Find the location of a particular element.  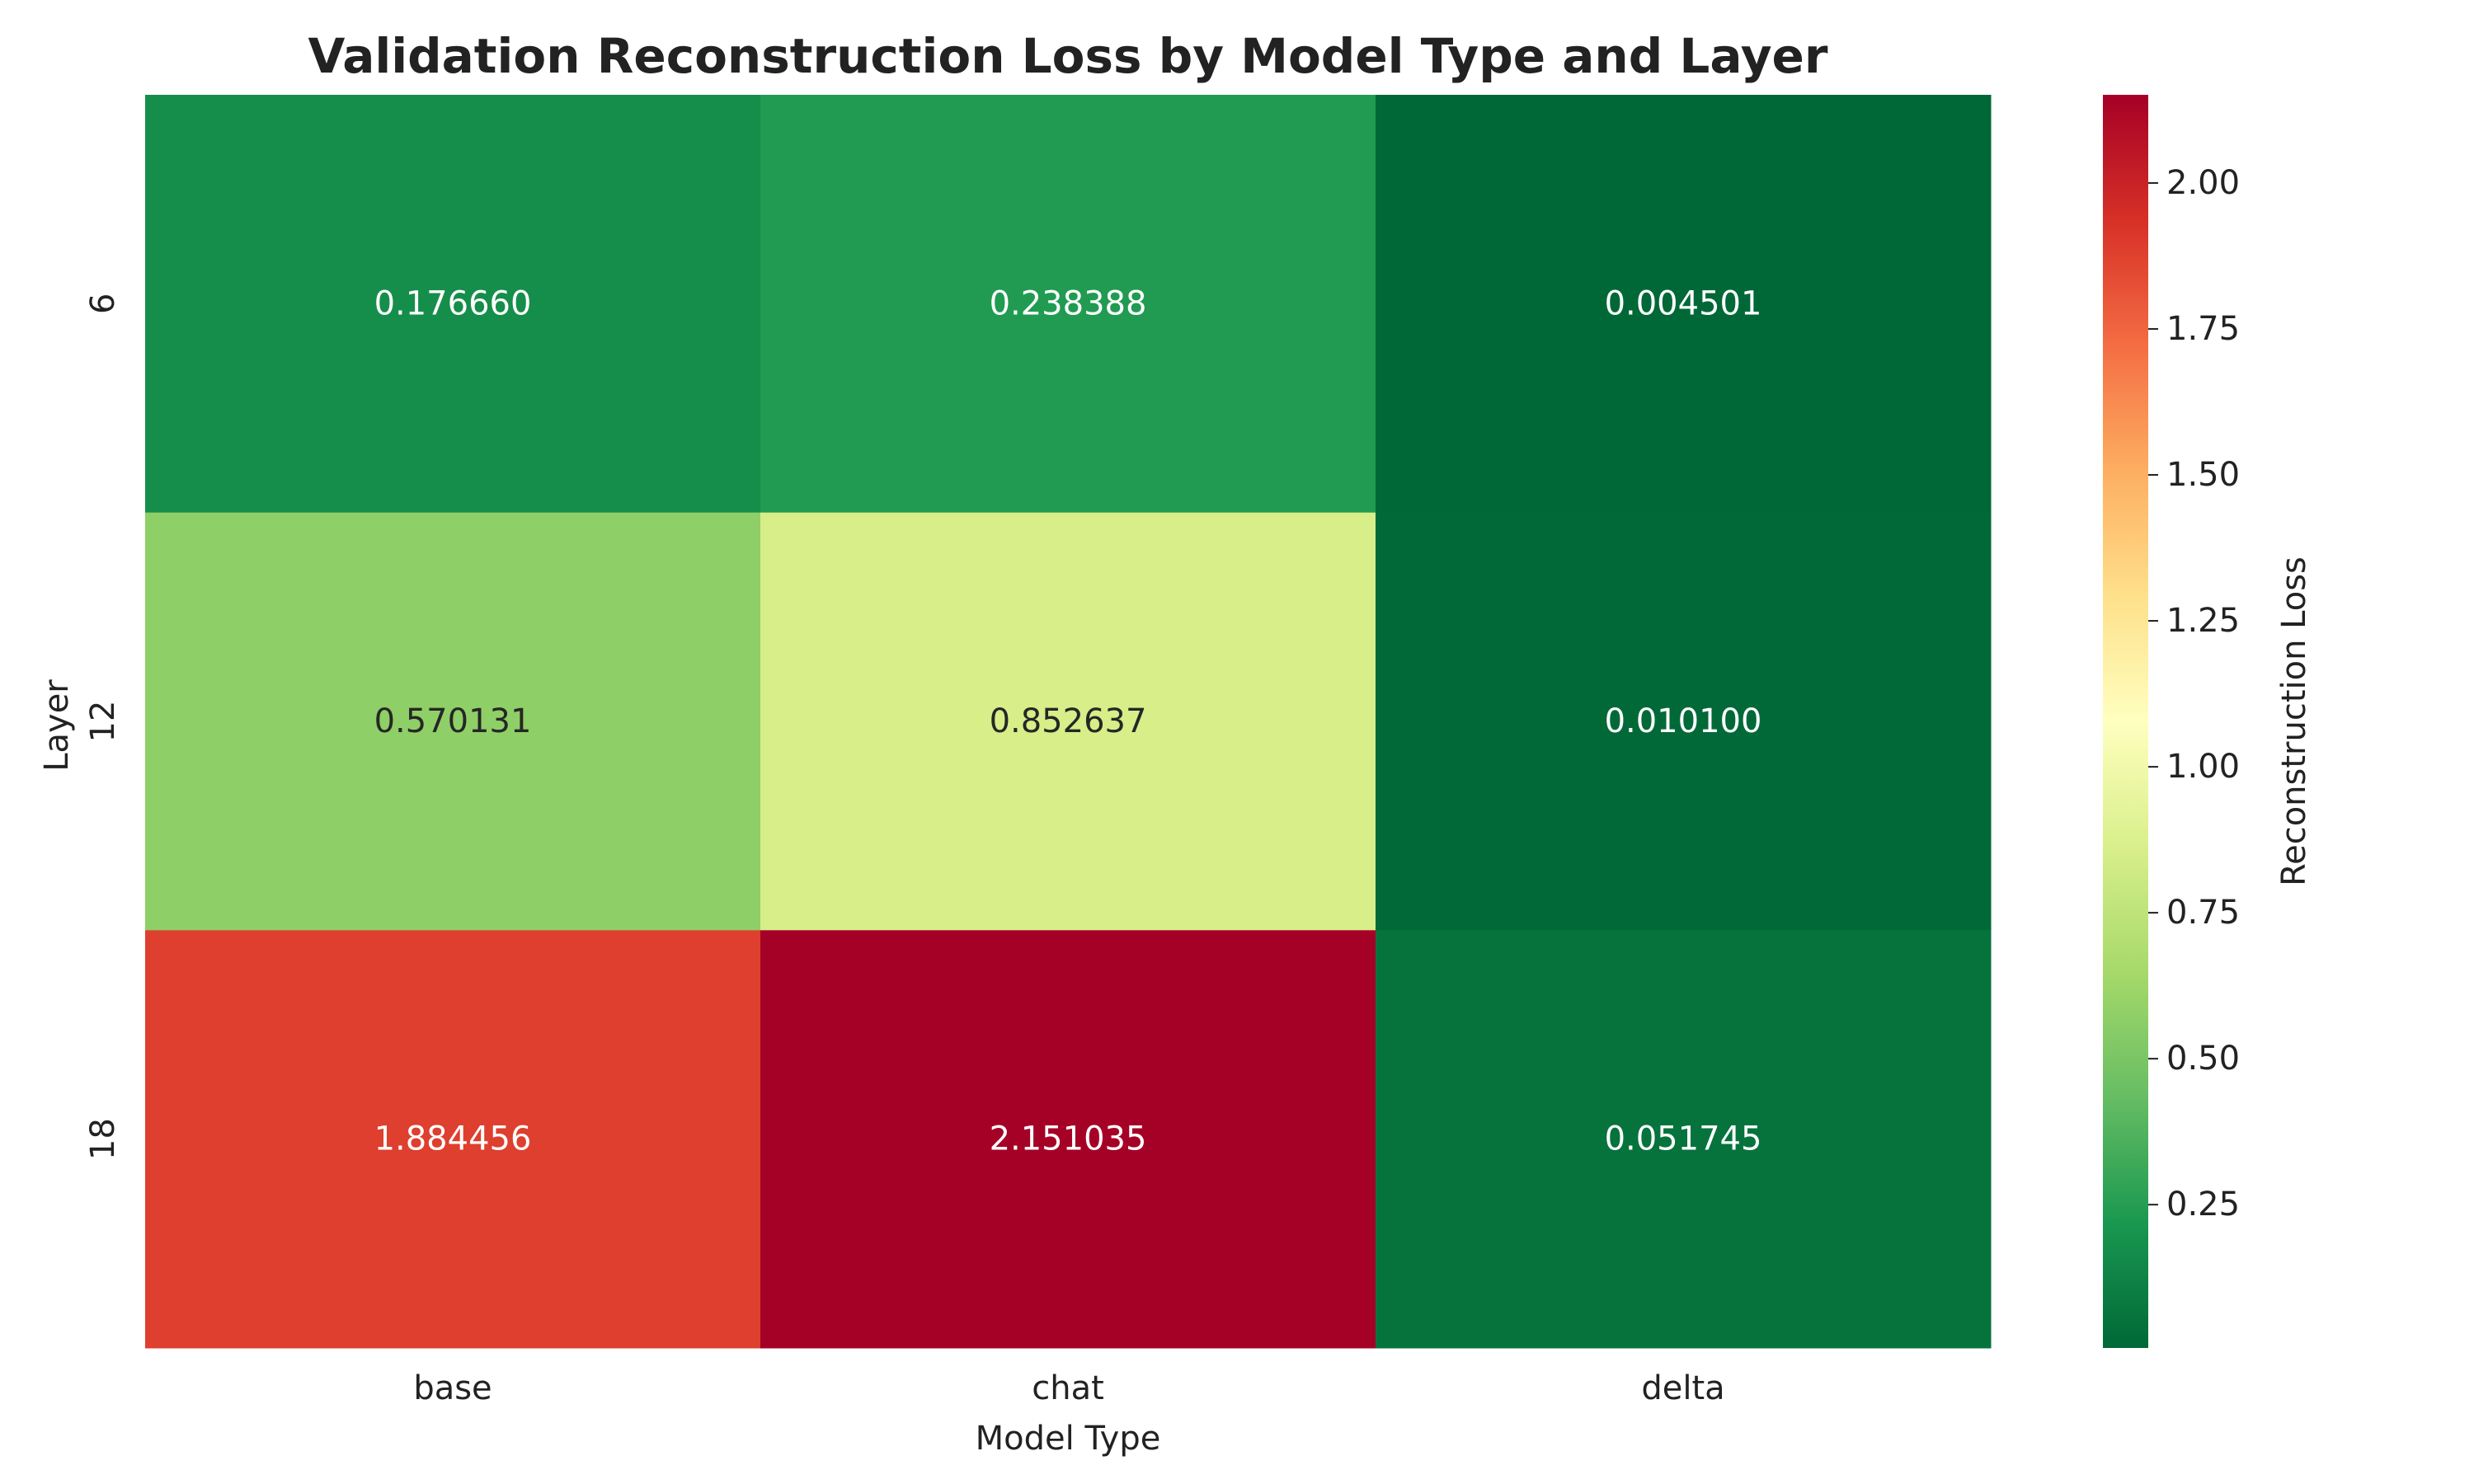

cell-value-label: 1.884456 is located at coordinates (453, 1139).